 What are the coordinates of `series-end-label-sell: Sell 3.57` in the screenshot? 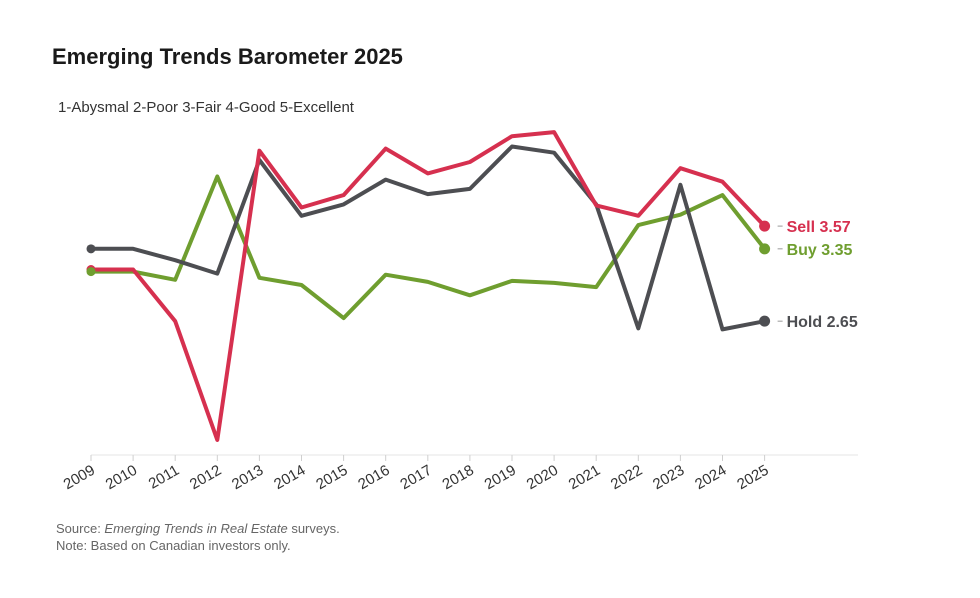 It's located at (819, 227).